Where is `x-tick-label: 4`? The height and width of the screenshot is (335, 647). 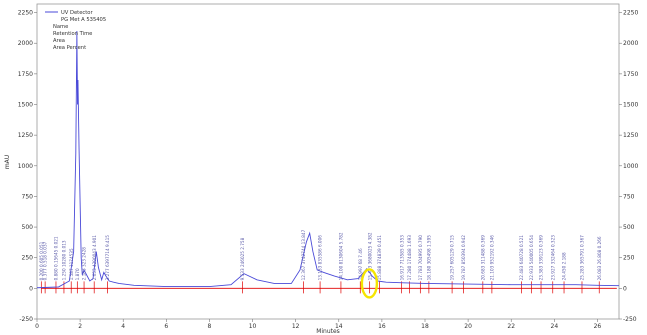 x-tick-label: 4 is located at coordinates (123, 326).